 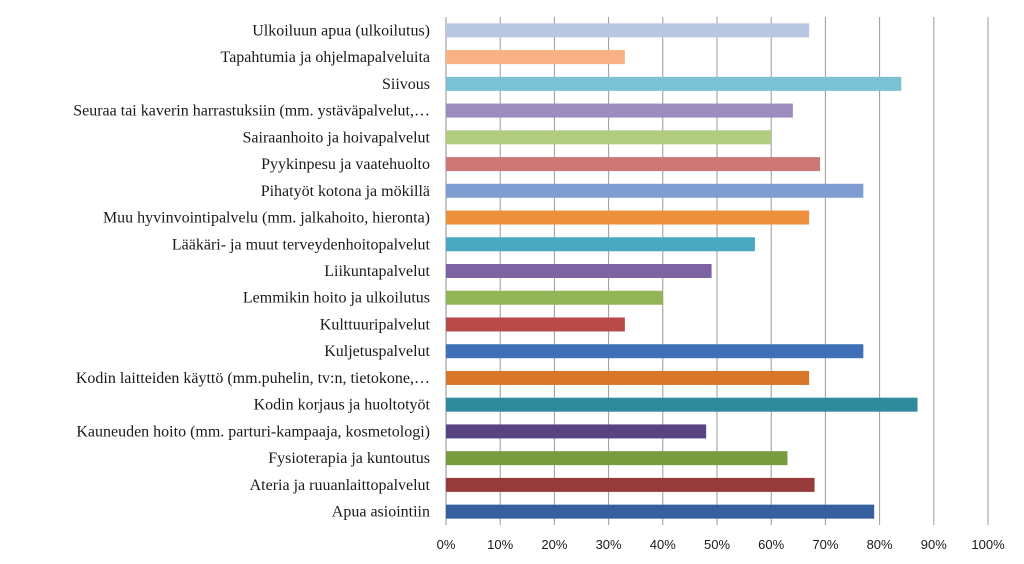 I want to click on x-tick-labels: 0% 10% 20% 30% 40% 50% 60% 70% 80% 90% 100%, so click(x=721, y=544).